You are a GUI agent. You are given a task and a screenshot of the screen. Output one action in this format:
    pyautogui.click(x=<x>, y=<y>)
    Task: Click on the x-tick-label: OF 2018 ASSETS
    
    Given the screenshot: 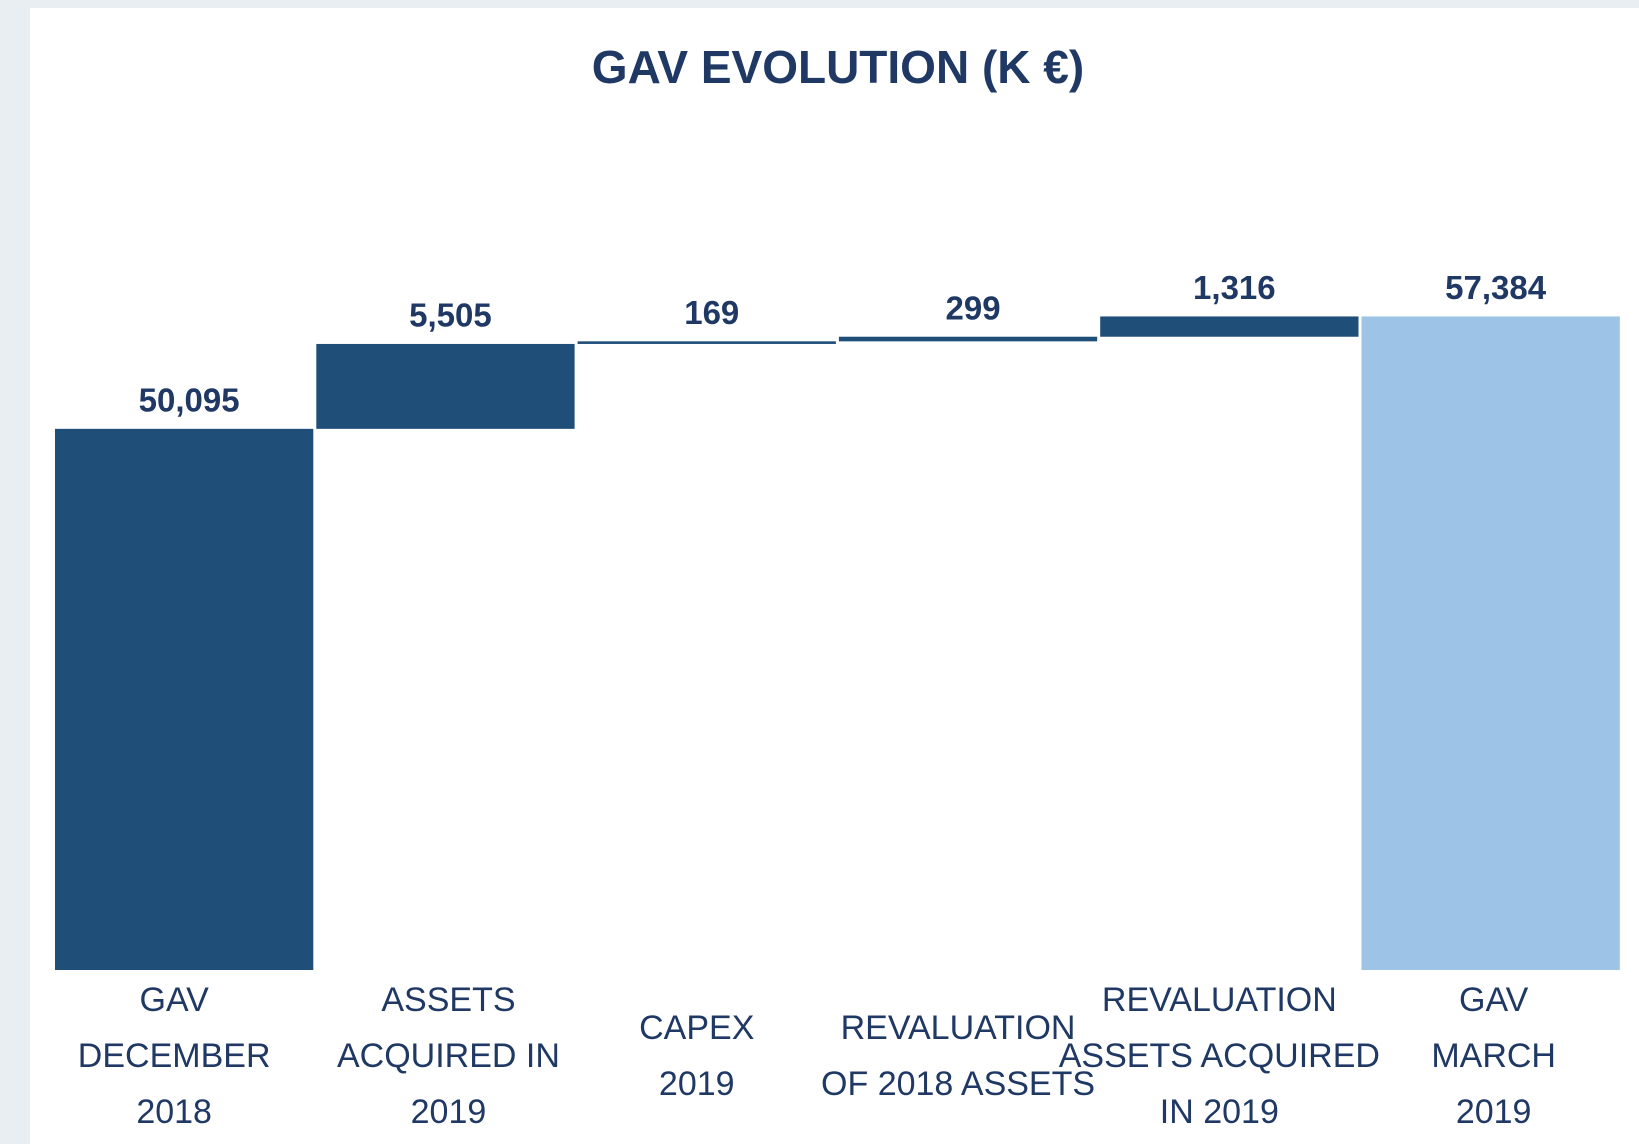 What is the action you would take?
    pyautogui.click(x=958, y=1084)
    